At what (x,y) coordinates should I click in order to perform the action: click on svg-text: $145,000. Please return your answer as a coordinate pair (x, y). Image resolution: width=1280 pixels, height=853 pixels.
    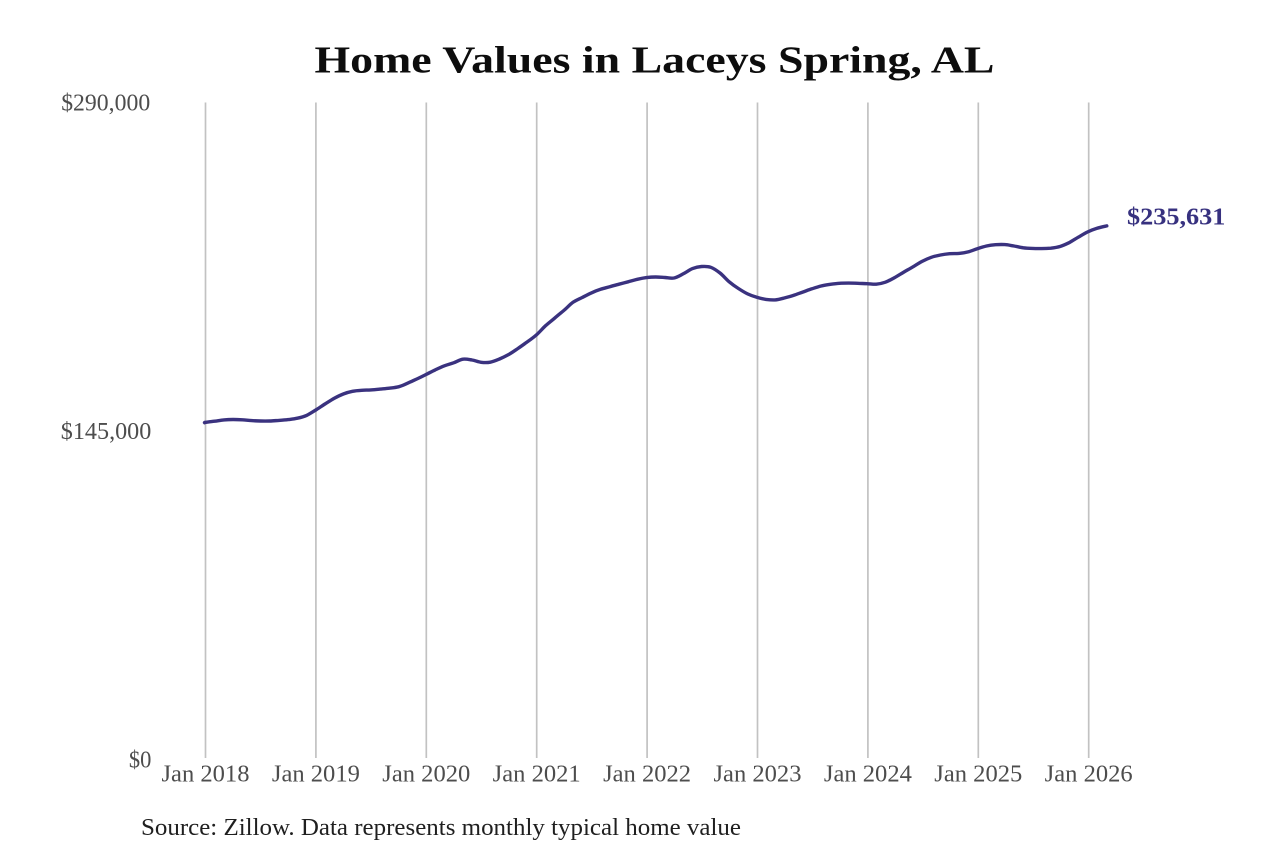
    Looking at the image, I should click on (106, 432).